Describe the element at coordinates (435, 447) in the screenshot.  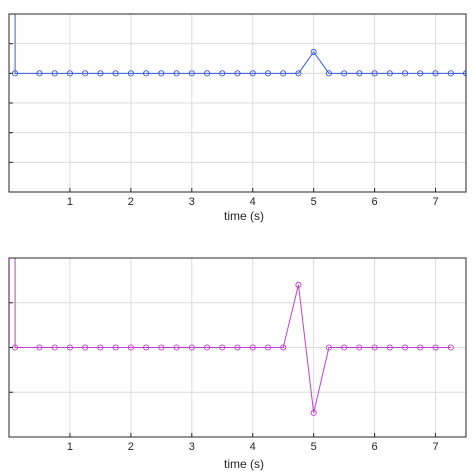
I see `bottom-plot-x-tick-label: 7` at that location.